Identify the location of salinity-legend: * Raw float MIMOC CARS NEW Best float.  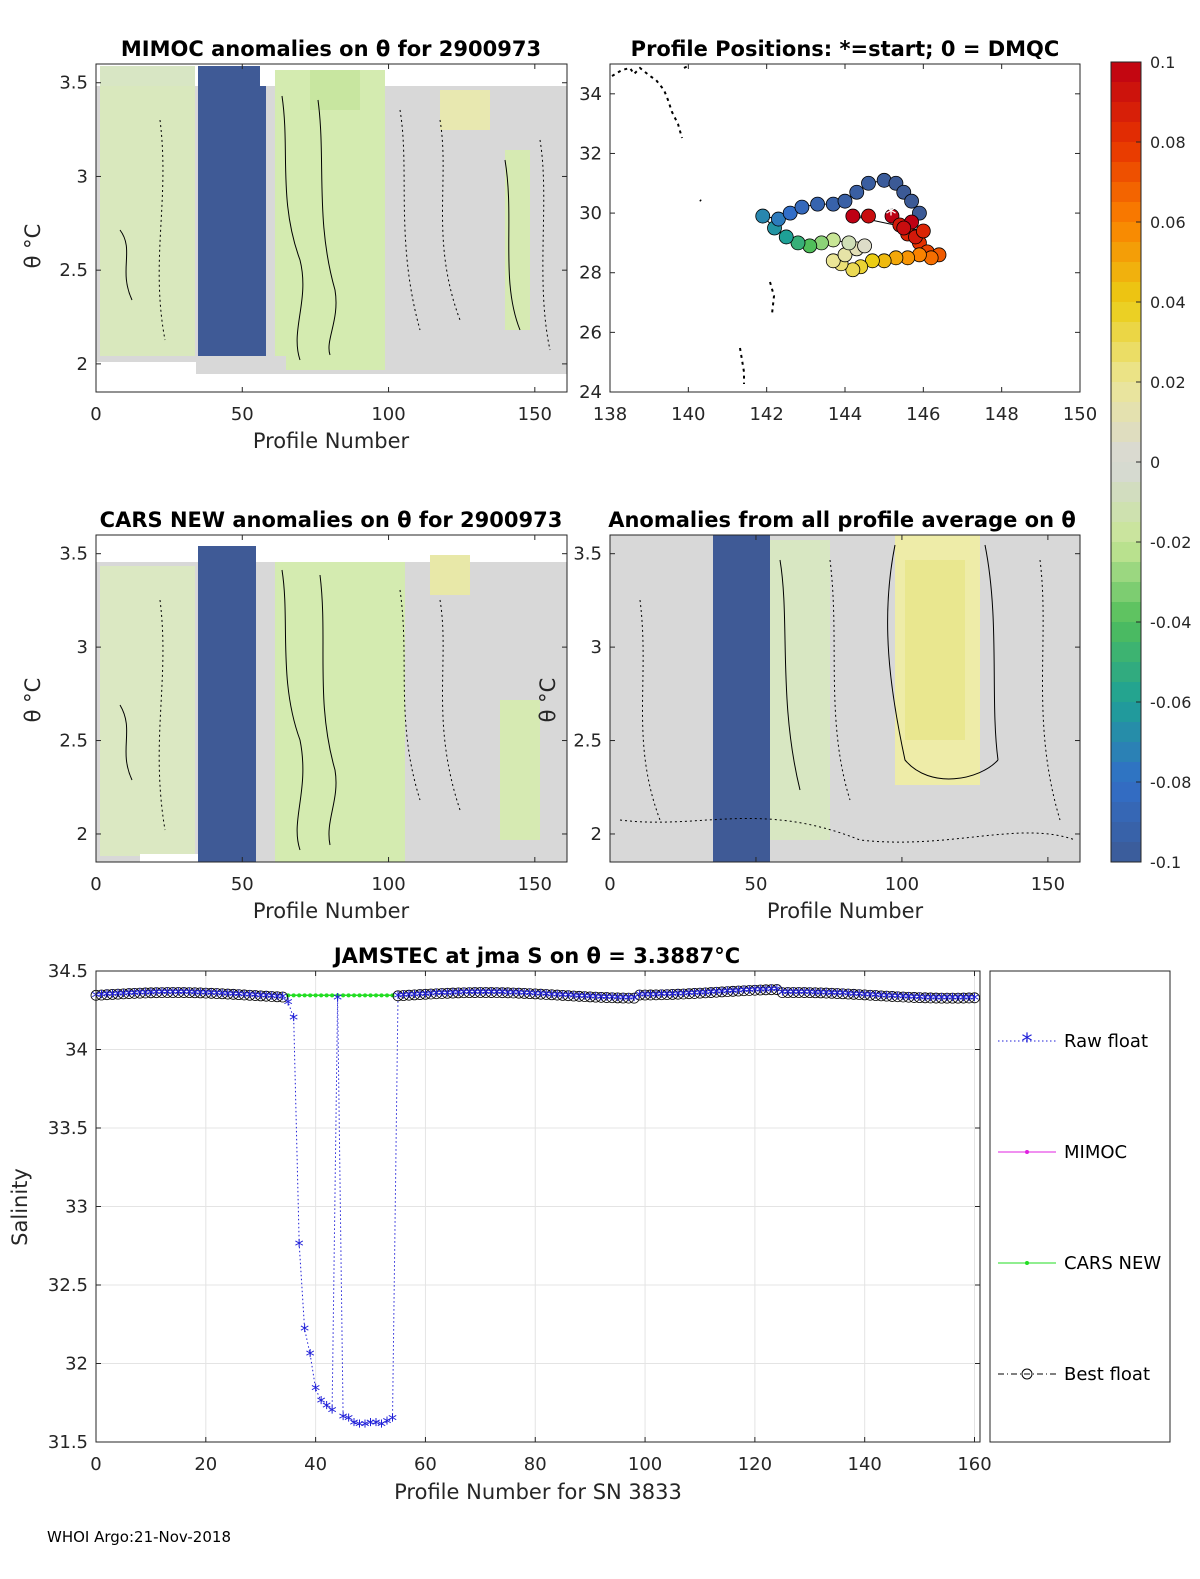
(1080, 1206).